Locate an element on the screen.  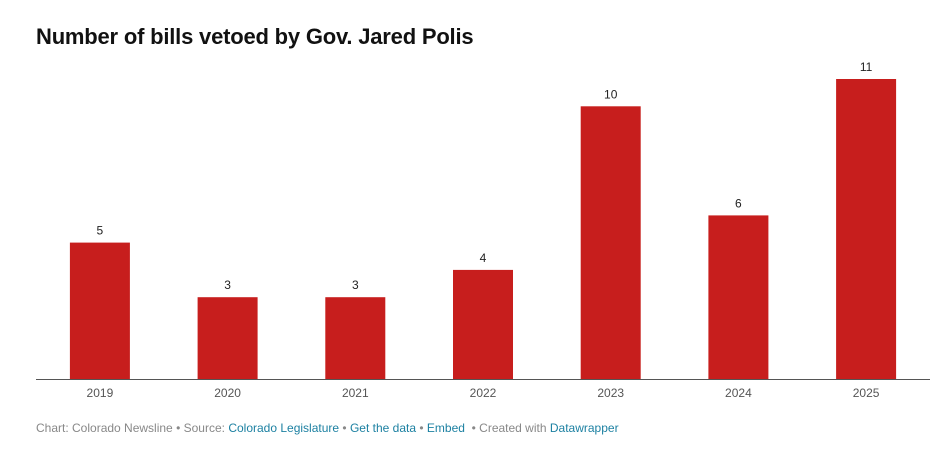
bar-2021 is located at coordinates (355, 338).